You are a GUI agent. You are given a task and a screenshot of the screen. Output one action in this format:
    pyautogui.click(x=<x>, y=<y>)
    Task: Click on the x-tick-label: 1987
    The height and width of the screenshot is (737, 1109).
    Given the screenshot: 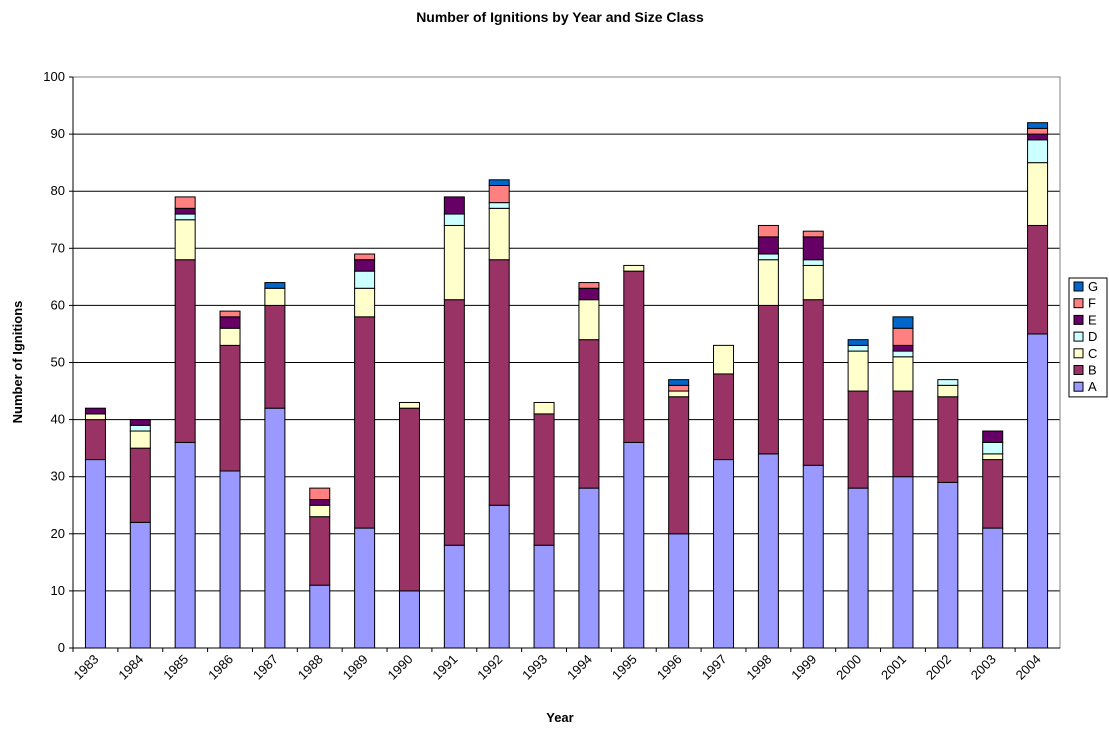 What is the action you would take?
    pyautogui.click(x=265, y=667)
    